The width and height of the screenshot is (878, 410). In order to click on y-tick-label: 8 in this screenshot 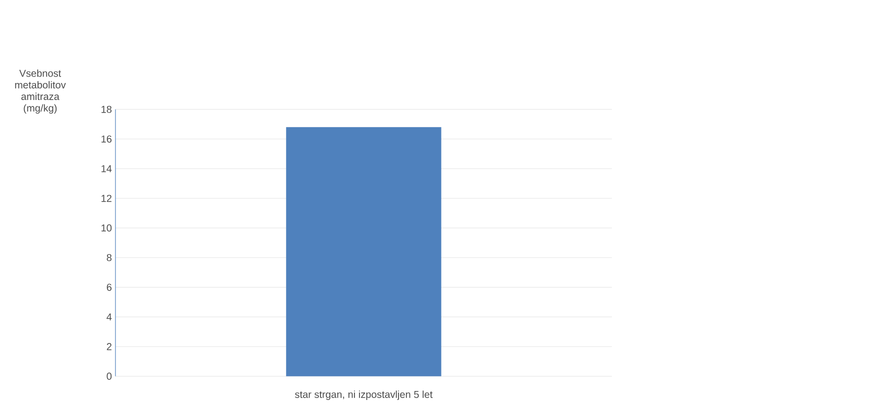, I will do `click(109, 258)`.